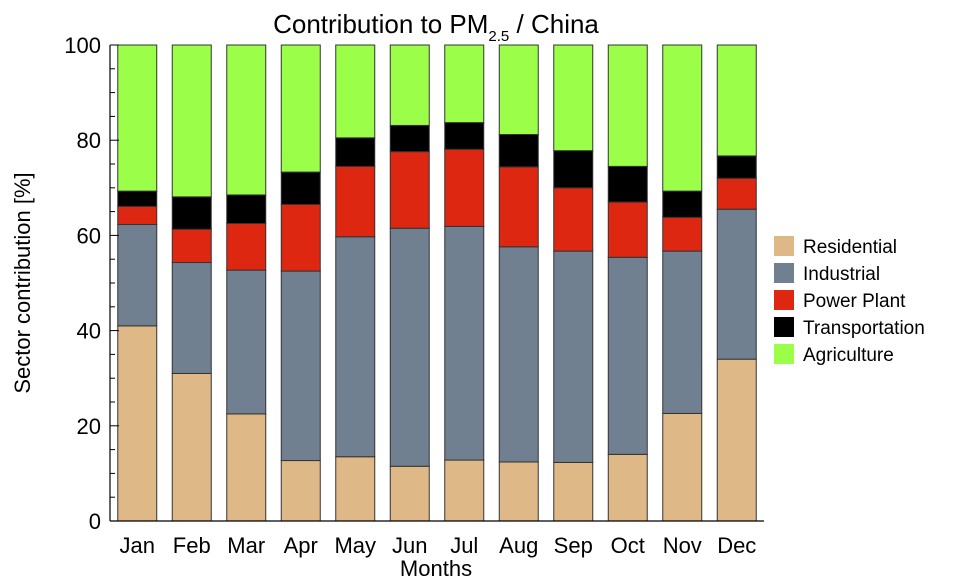 This screenshot has height=583, width=953. Describe the element at coordinates (627, 487) in the screenshot. I see `bar-oct-residential` at that location.